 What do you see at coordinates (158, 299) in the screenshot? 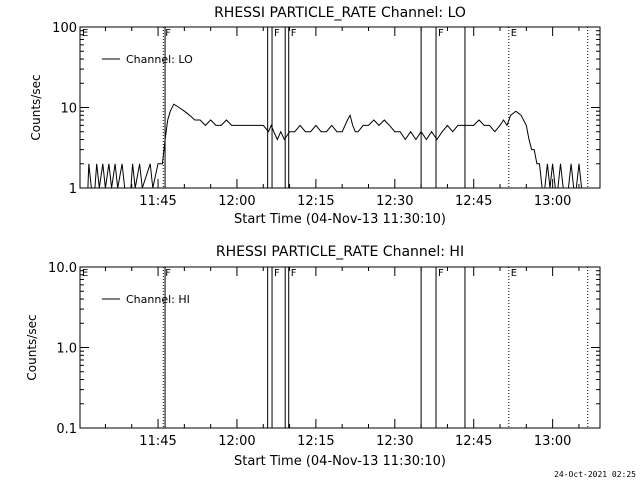
I see `legend-entry: Channel: HI` at bounding box center [158, 299].